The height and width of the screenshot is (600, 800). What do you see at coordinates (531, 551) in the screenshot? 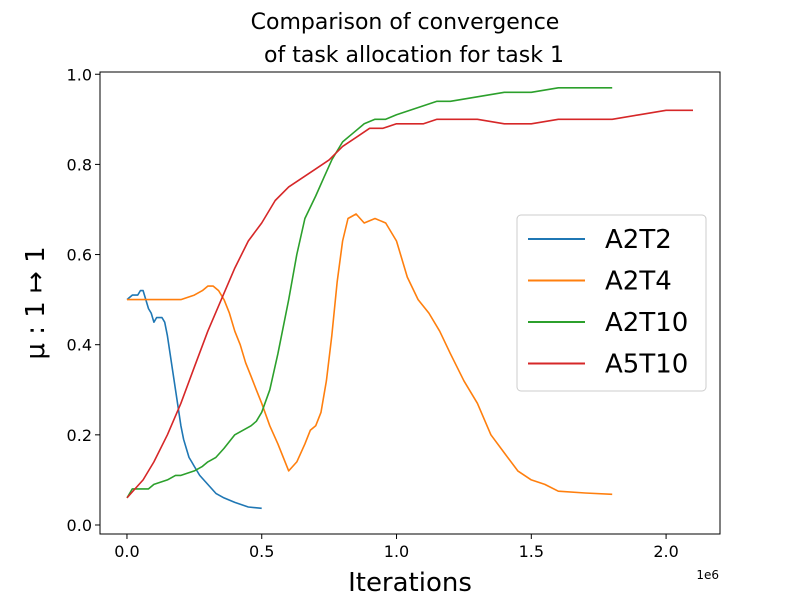
I see `x-tick-label: 1.5` at bounding box center [531, 551].